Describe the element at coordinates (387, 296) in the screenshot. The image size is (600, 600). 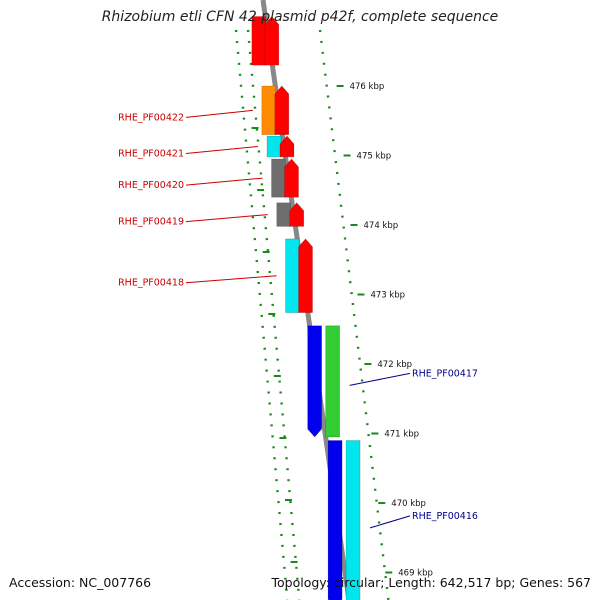
I see `kbp-label-473: 473 kbp` at that location.